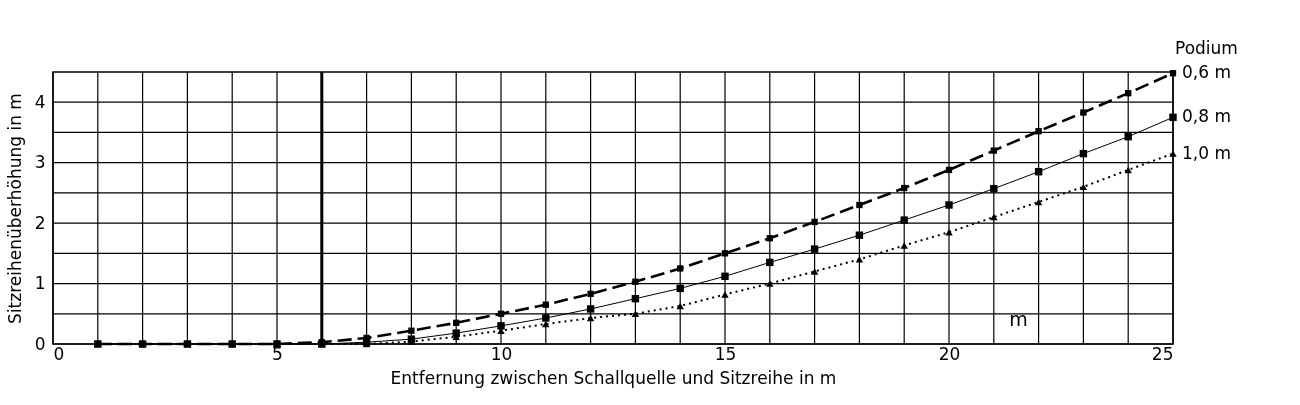 Image resolution: width=1300 pixels, height=405 pixels. I want to click on series-label: 0,6 m, so click(1206, 72).